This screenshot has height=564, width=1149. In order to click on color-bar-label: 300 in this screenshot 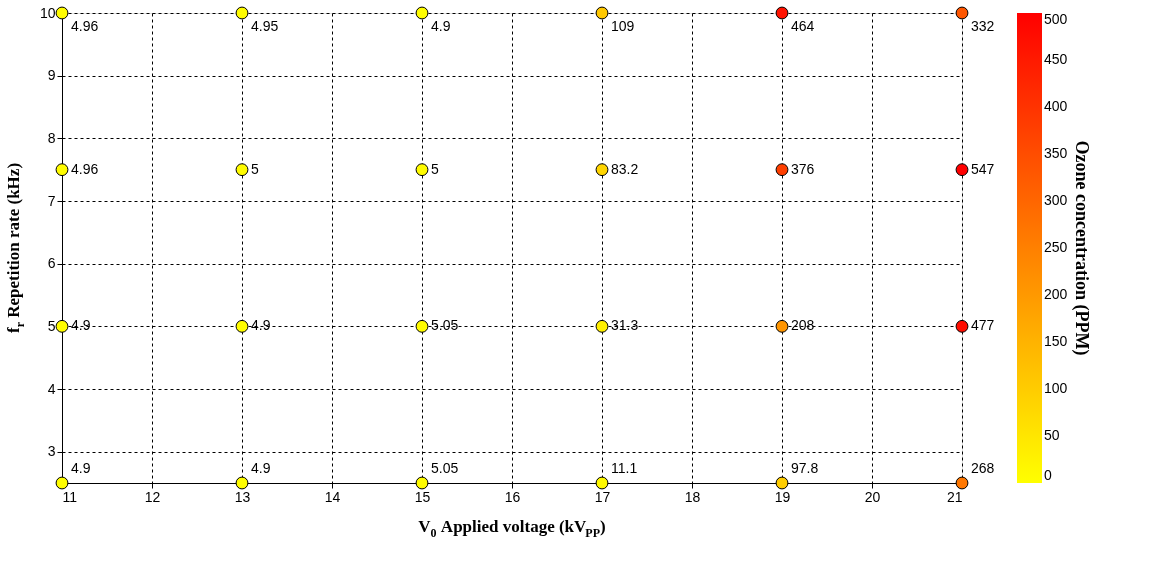, I will do `click(1056, 200)`.